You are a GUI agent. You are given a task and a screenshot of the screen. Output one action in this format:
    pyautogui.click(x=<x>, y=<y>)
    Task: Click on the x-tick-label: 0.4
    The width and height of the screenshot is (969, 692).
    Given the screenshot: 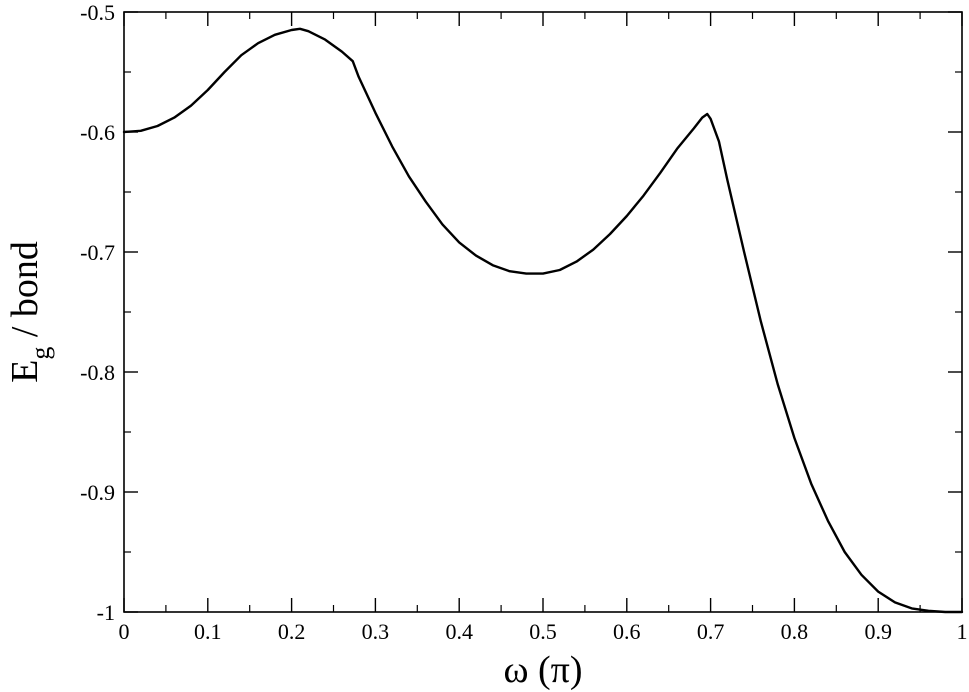 What is the action you would take?
    pyautogui.click(x=459, y=631)
    